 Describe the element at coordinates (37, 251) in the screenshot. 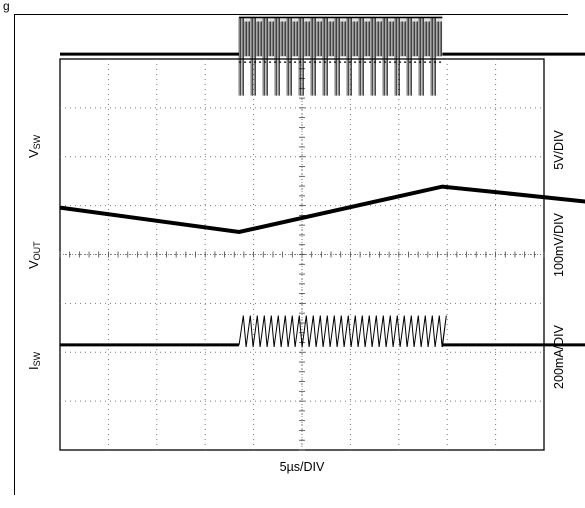

I see `channel-label-vout-sub: OUT` at that location.